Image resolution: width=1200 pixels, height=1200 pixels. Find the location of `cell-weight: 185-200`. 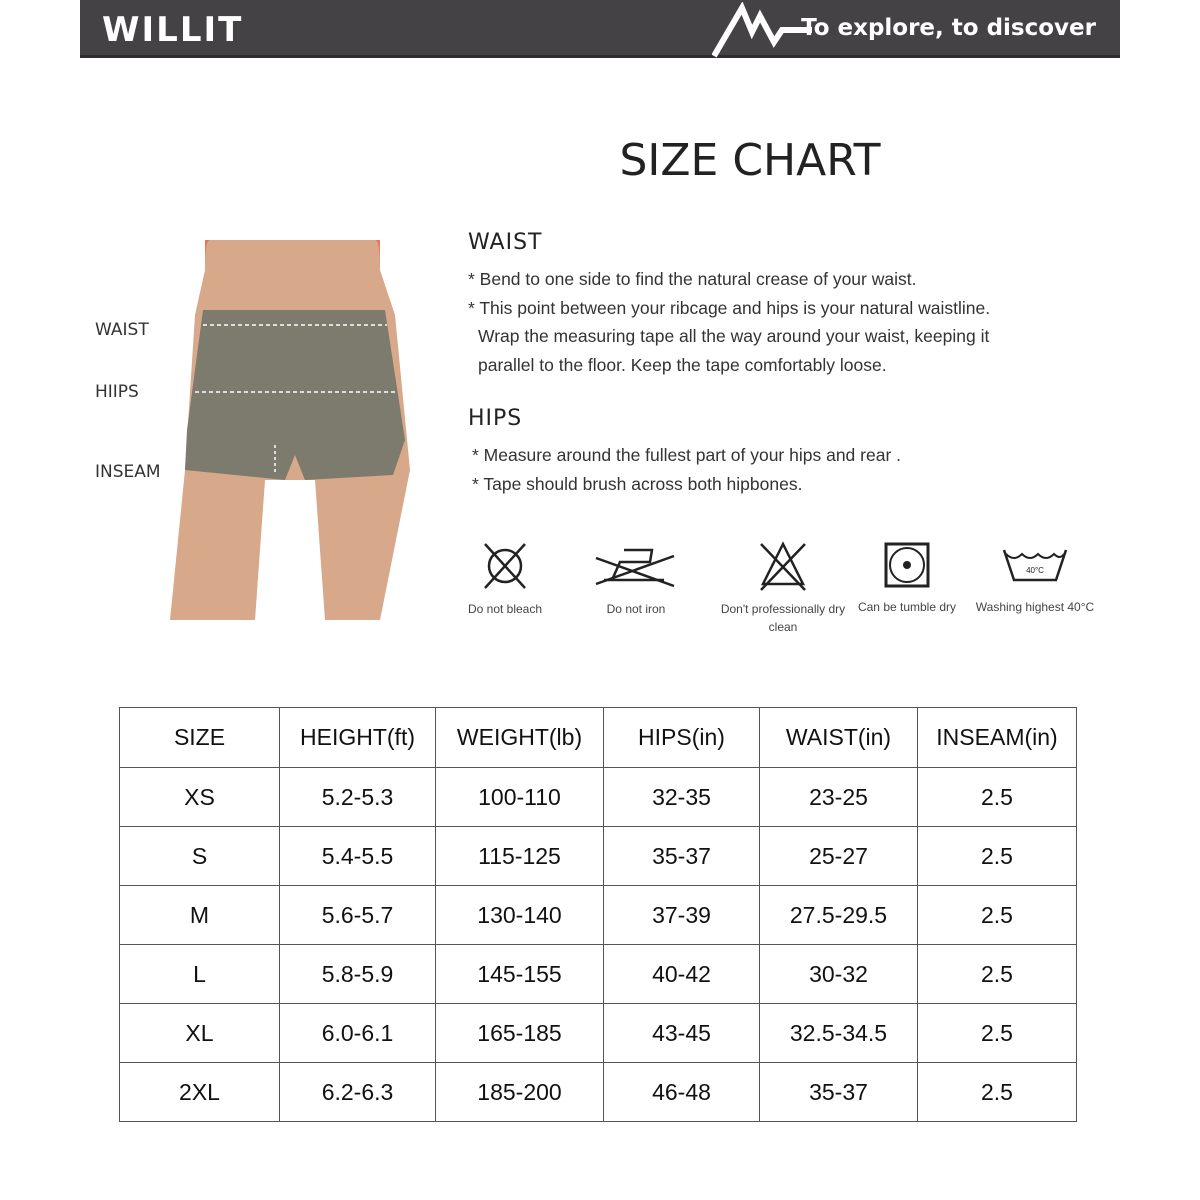

cell-weight: 185-200 is located at coordinates (519, 1092).